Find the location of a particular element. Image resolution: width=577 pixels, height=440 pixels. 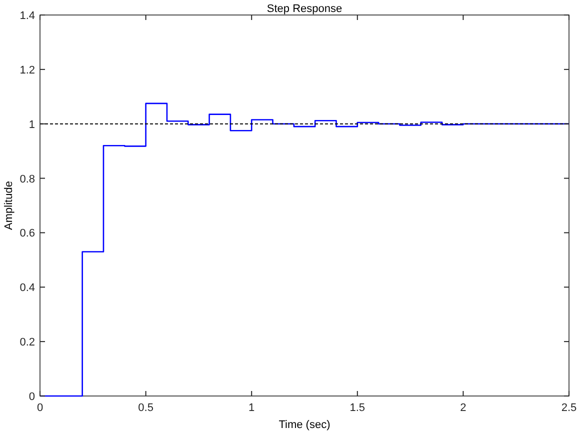

y-tick-label: 0.8 is located at coordinates (27, 179).